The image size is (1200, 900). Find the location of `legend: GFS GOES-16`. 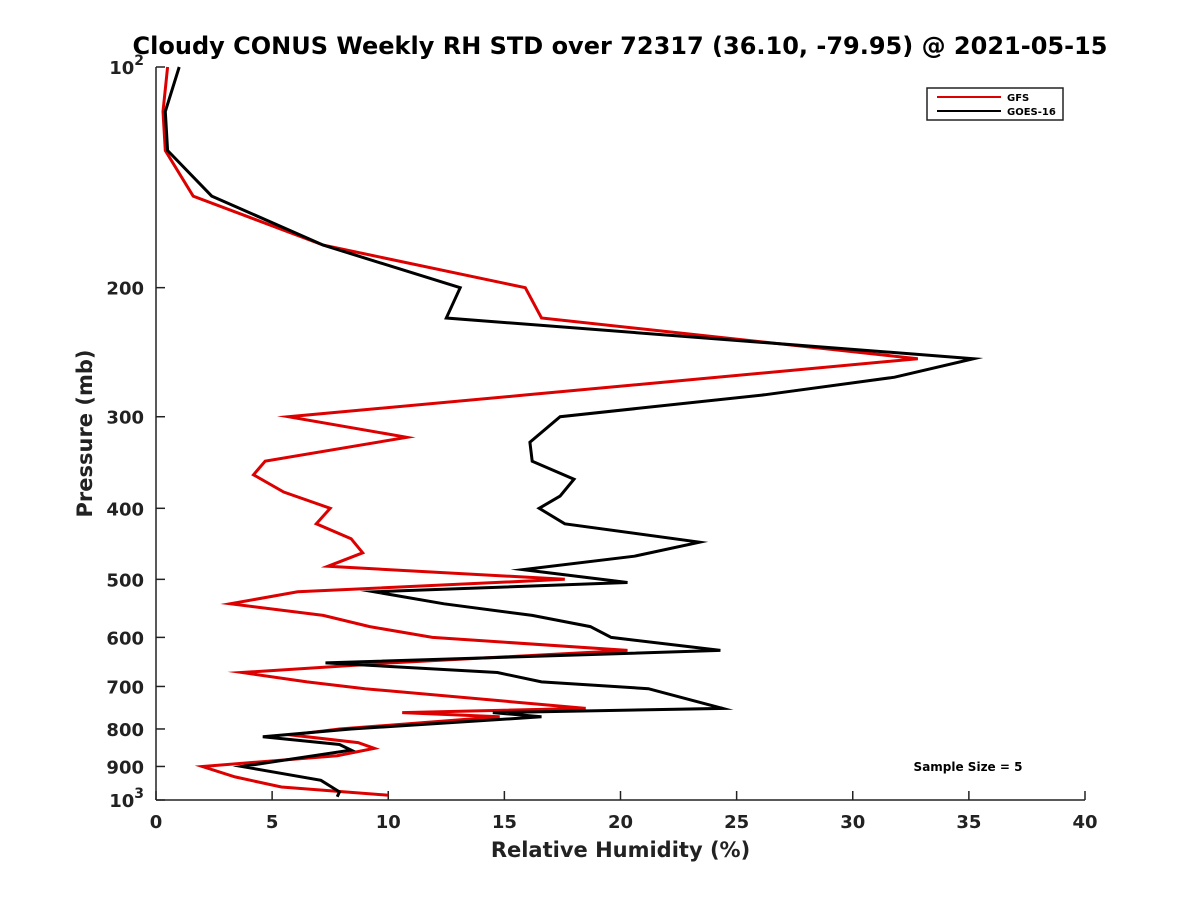

legend: GFS GOES-16 is located at coordinates (995, 104).